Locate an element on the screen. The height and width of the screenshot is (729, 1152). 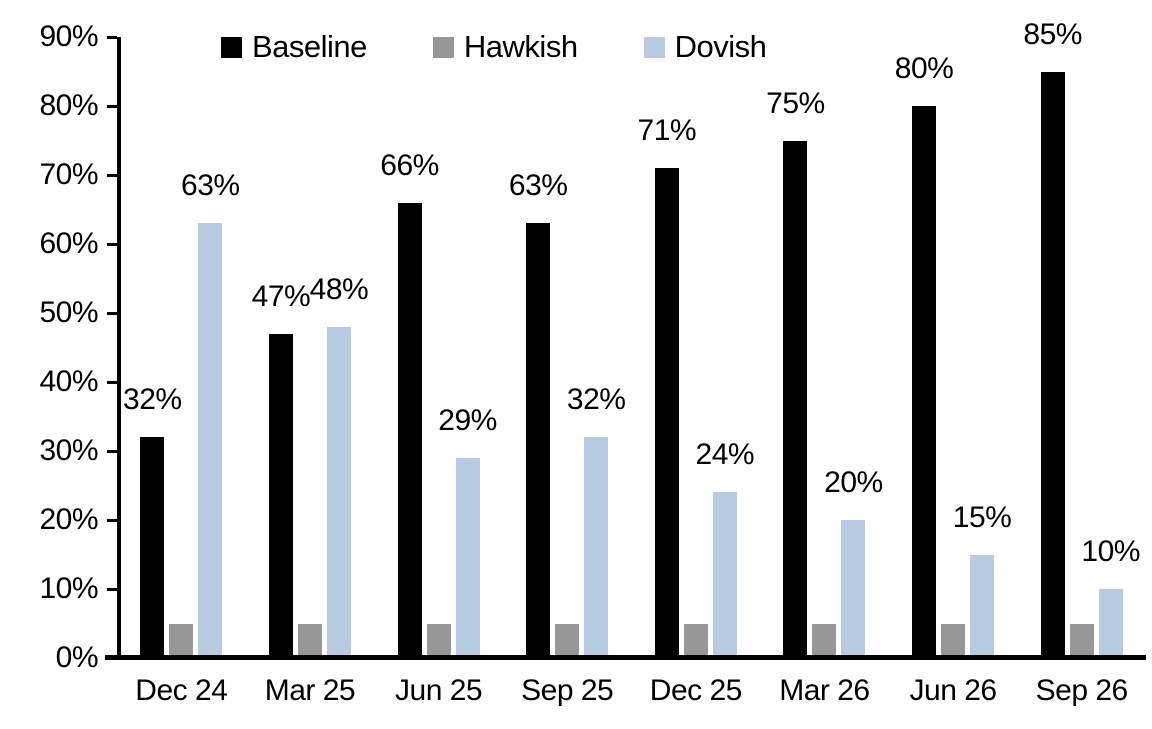
value-label-dovish-jun-26: 15% is located at coordinates (982, 517).